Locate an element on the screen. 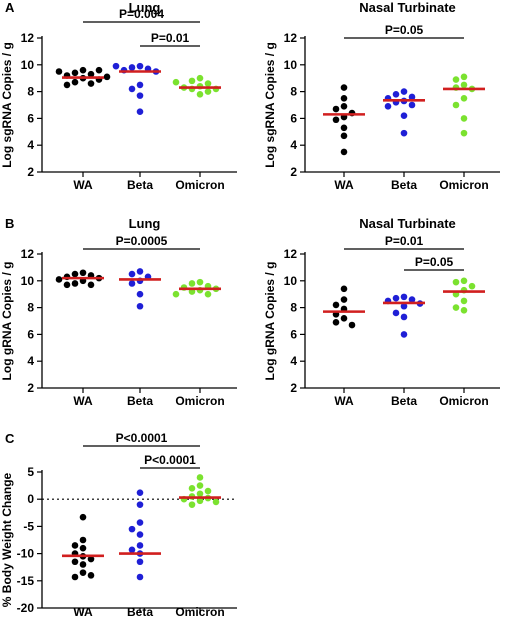 The width and height of the screenshot is (506, 624). y-tick-label: 5 is located at coordinates (30, 472).